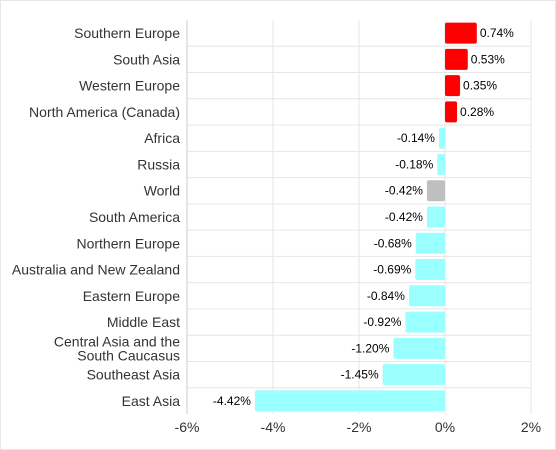  I want to click on category-label-line: Western Europe, so click(129, 86).